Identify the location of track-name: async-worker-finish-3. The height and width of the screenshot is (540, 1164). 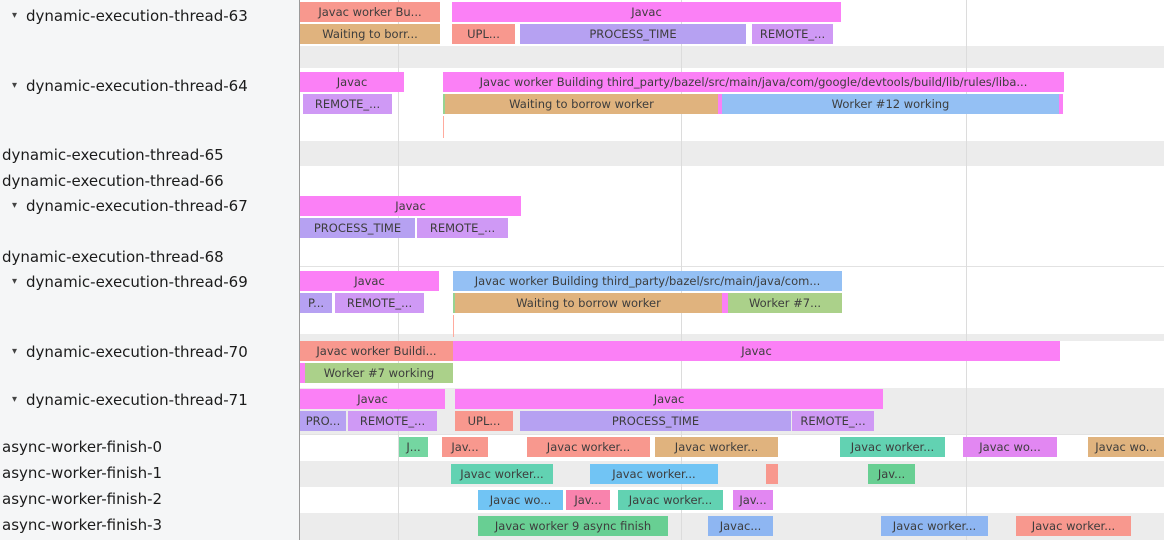
(82, 525).